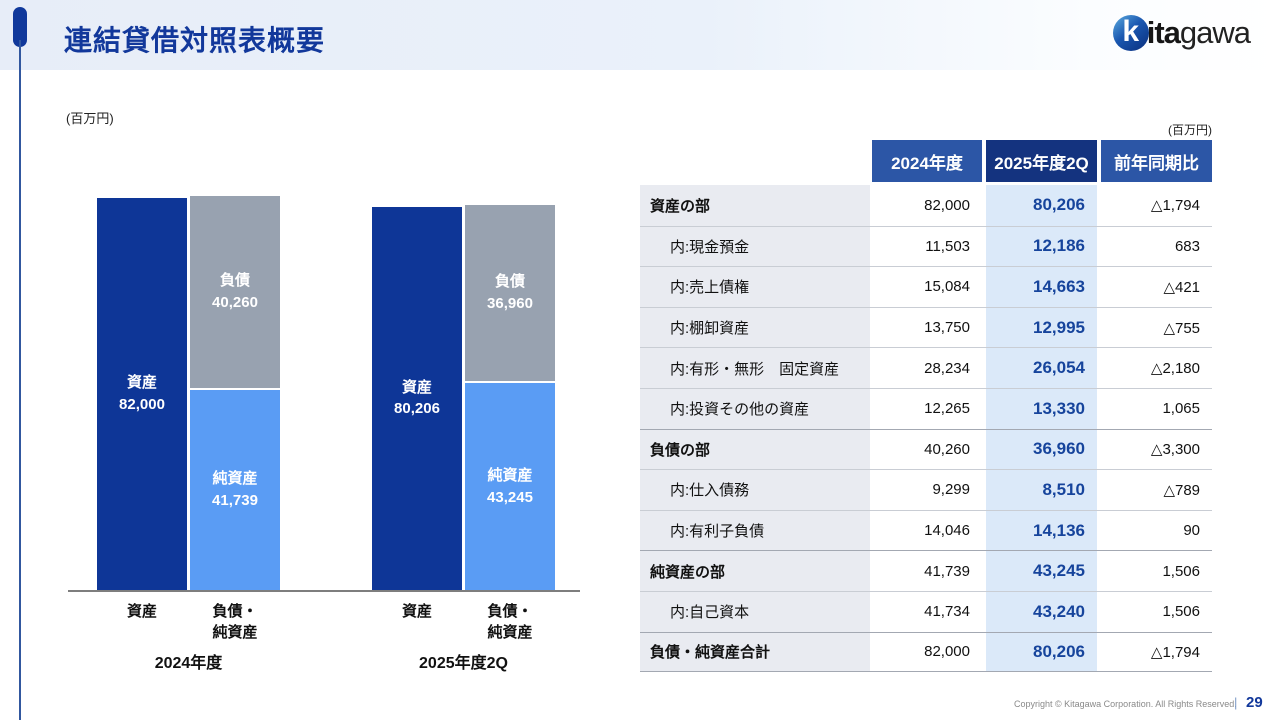 This screenshot has height=720, width=1280. What do you see at coordinates (1041, 161) in the screenshot?
I see `column-header-fy2025q2: 2025年度2Q` at bounding box center [1041, 161].